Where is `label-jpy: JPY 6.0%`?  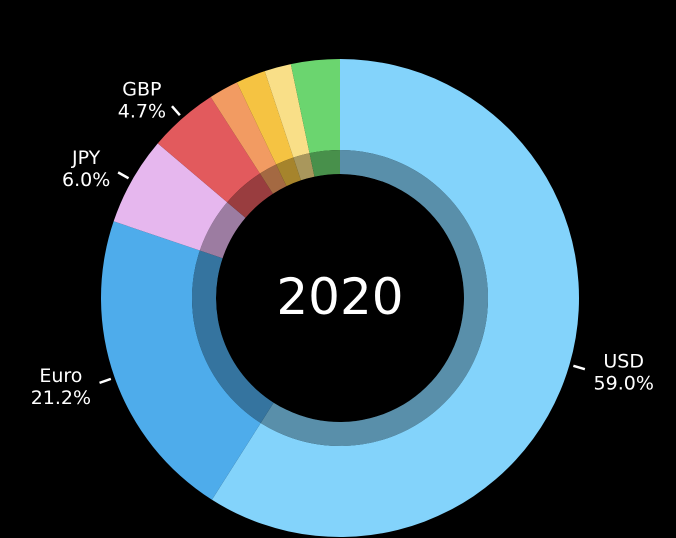 label-jpy: JPY 6.0% is located at coordinates (86, 169).